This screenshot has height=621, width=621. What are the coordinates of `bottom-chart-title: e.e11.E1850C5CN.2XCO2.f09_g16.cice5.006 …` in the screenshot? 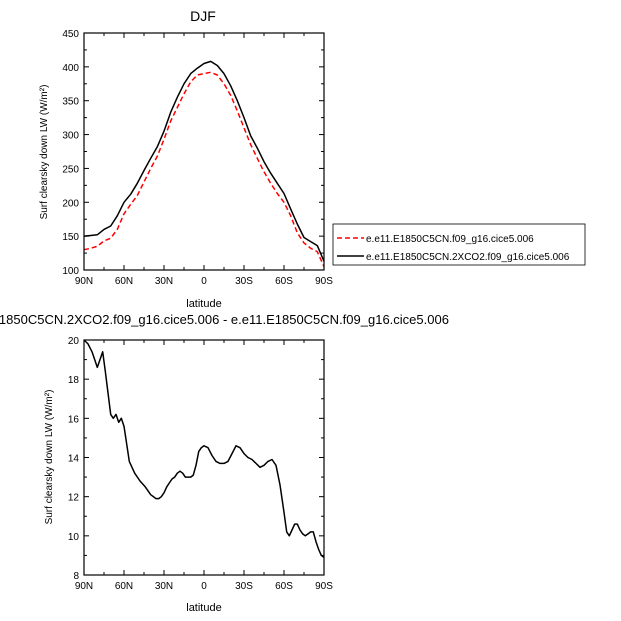 It's located at (224, 319).